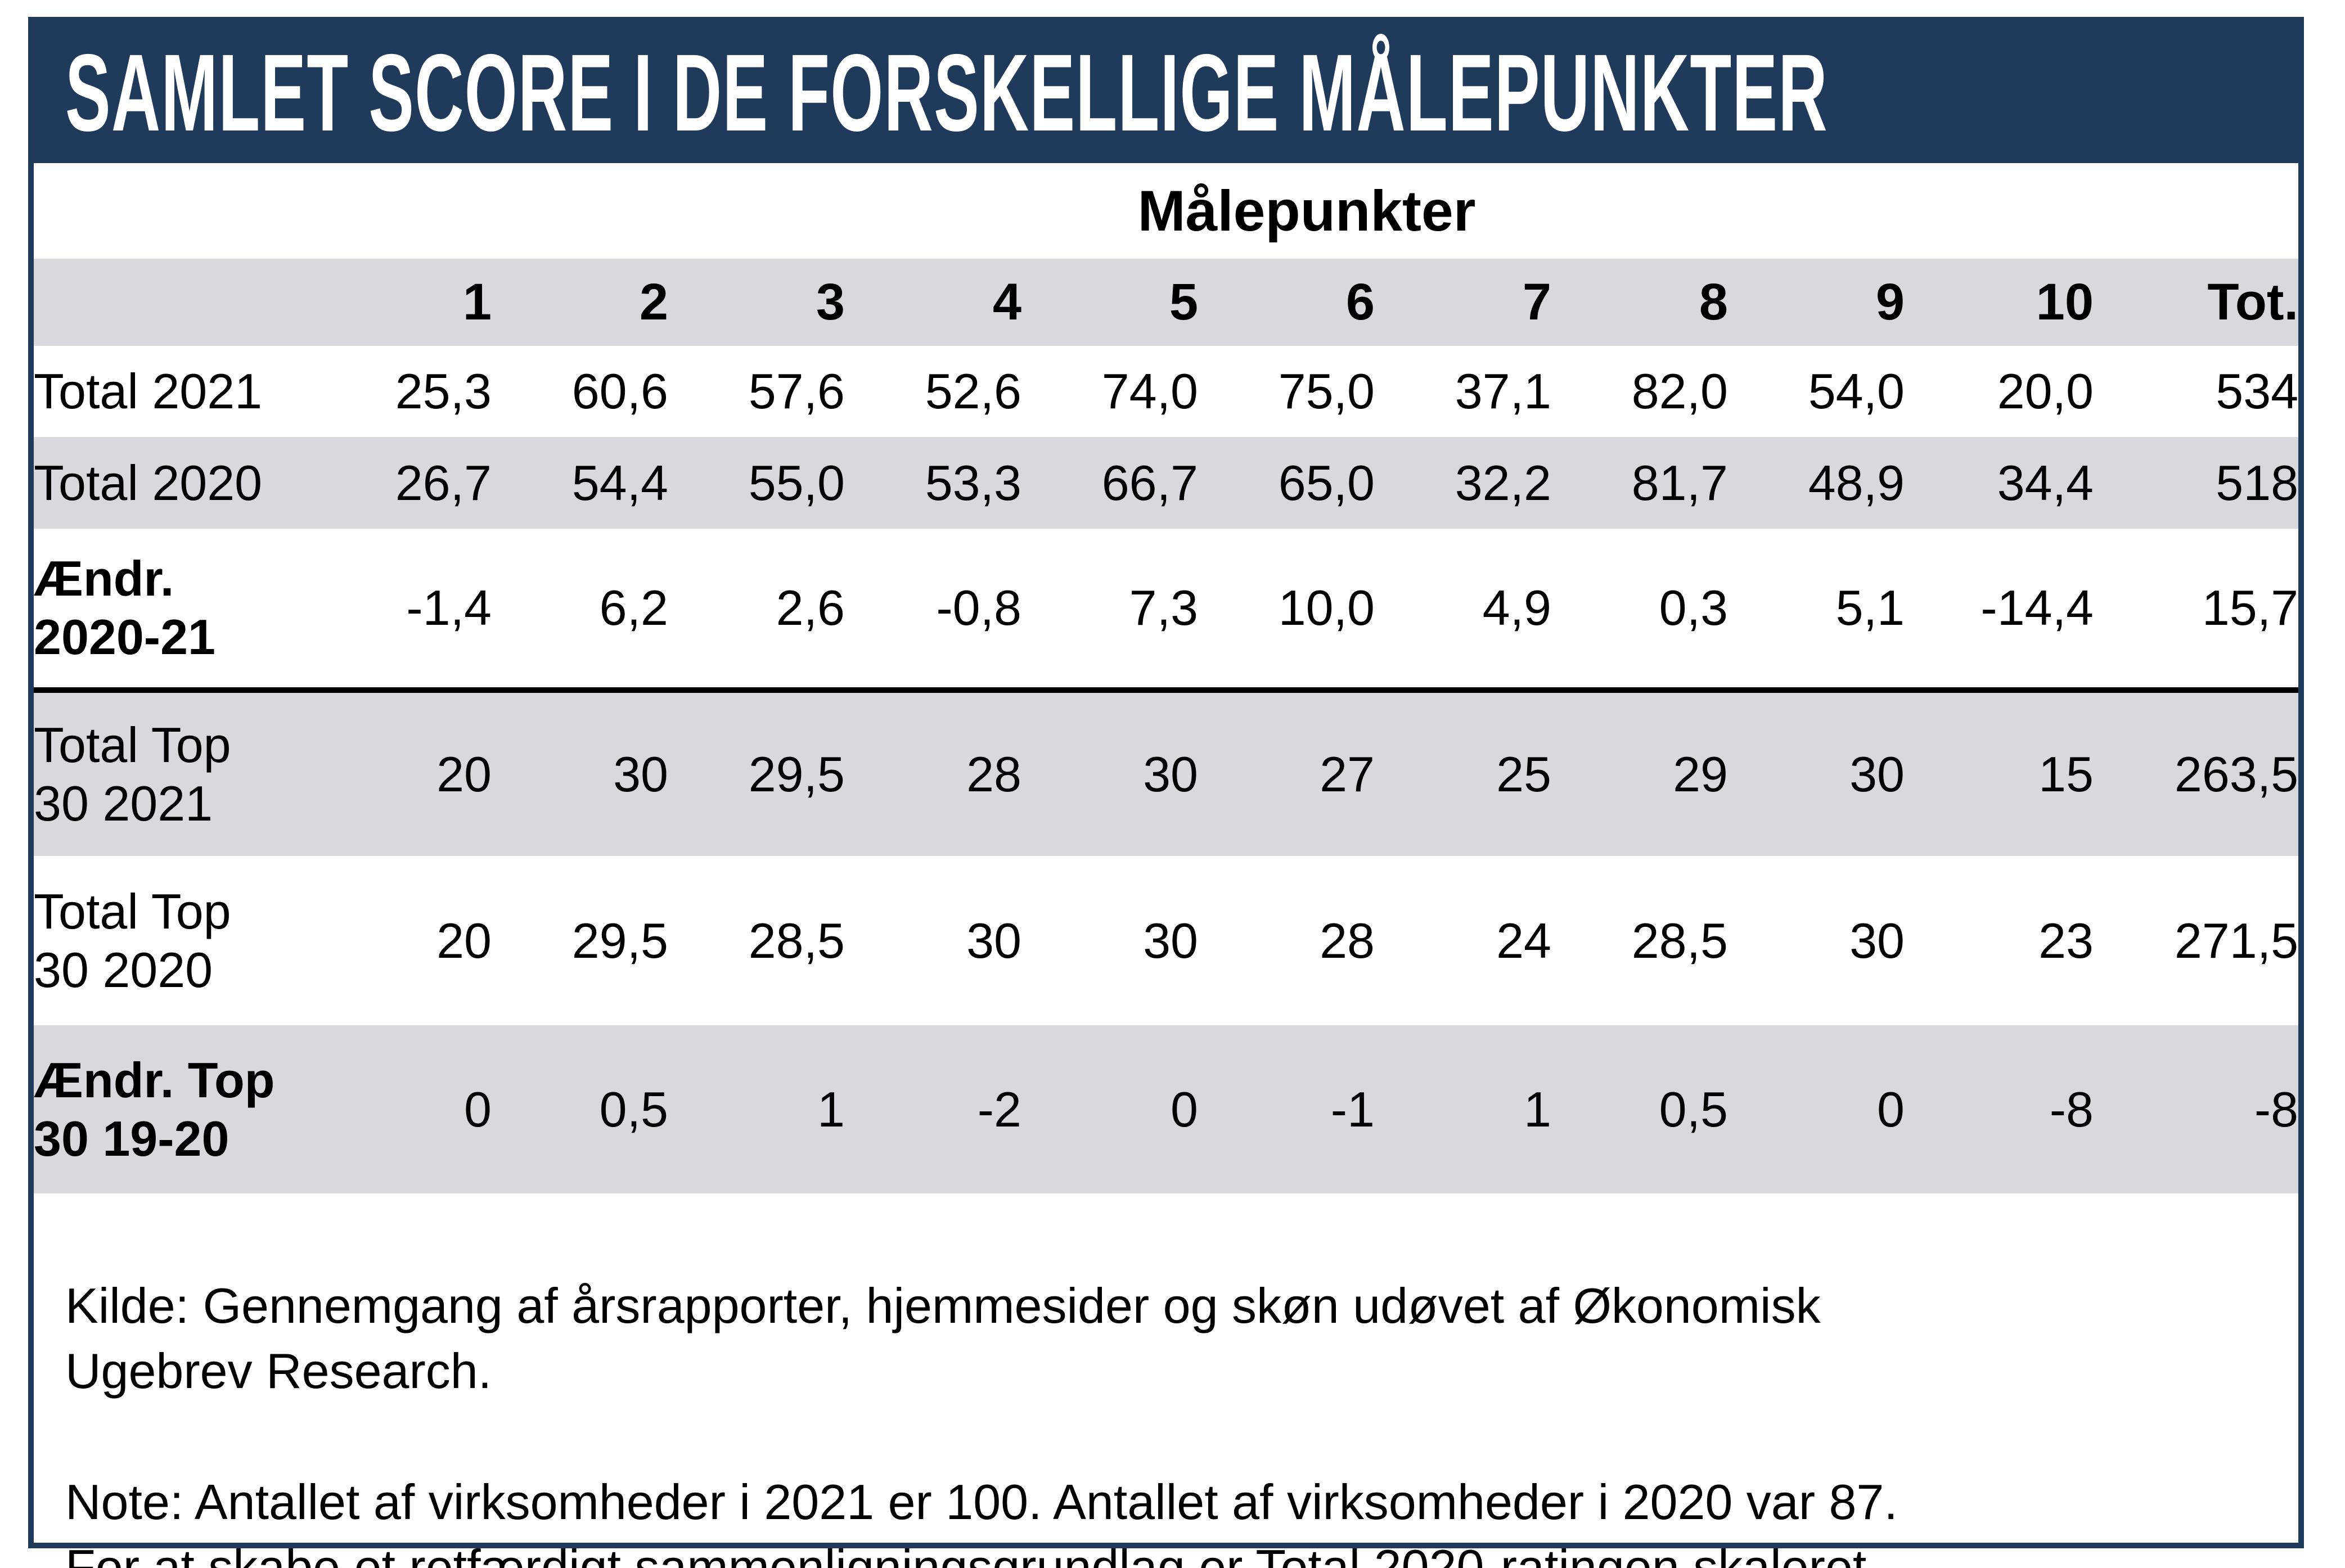 This screenshot has width=2345, height=1568. I want to click on score-cell: 5,1, so click(1870, 608).